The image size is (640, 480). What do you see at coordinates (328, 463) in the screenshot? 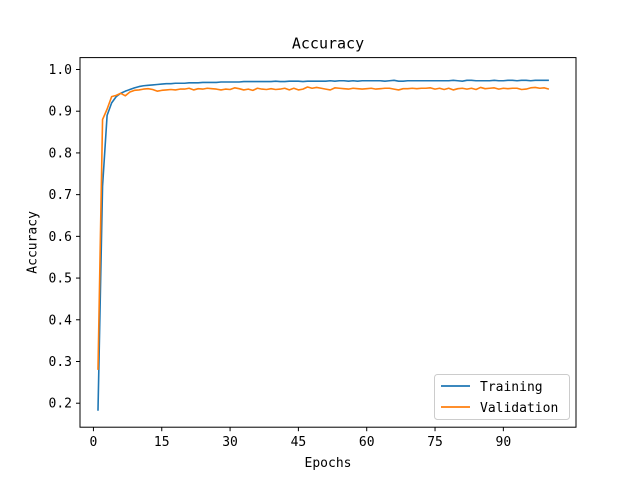
I see `x-axis-label: Epochs` at bounding box center [328, 463].